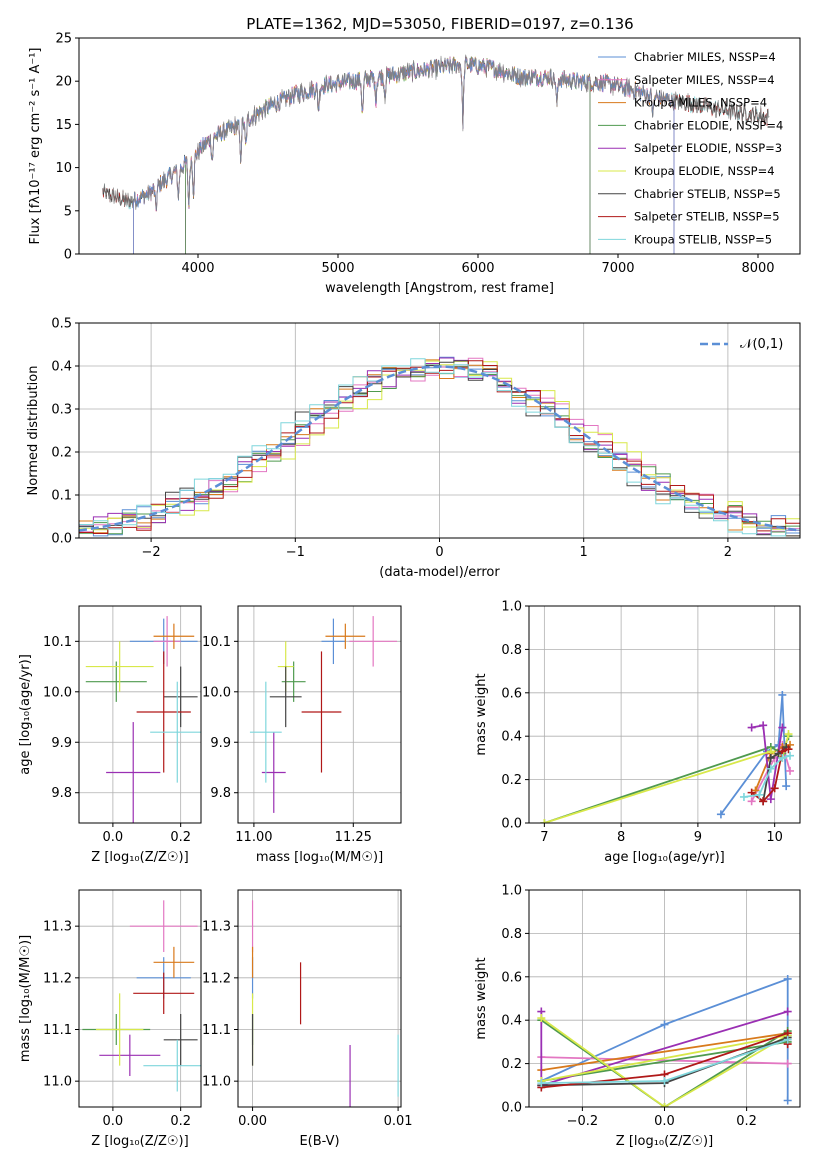 The height and width of the screenshot is (1170, 819). What do you see at coordinates (57, 927) in the screenshot?
I see `y-tick-label: 11.3` at bounding box center [57, 927].